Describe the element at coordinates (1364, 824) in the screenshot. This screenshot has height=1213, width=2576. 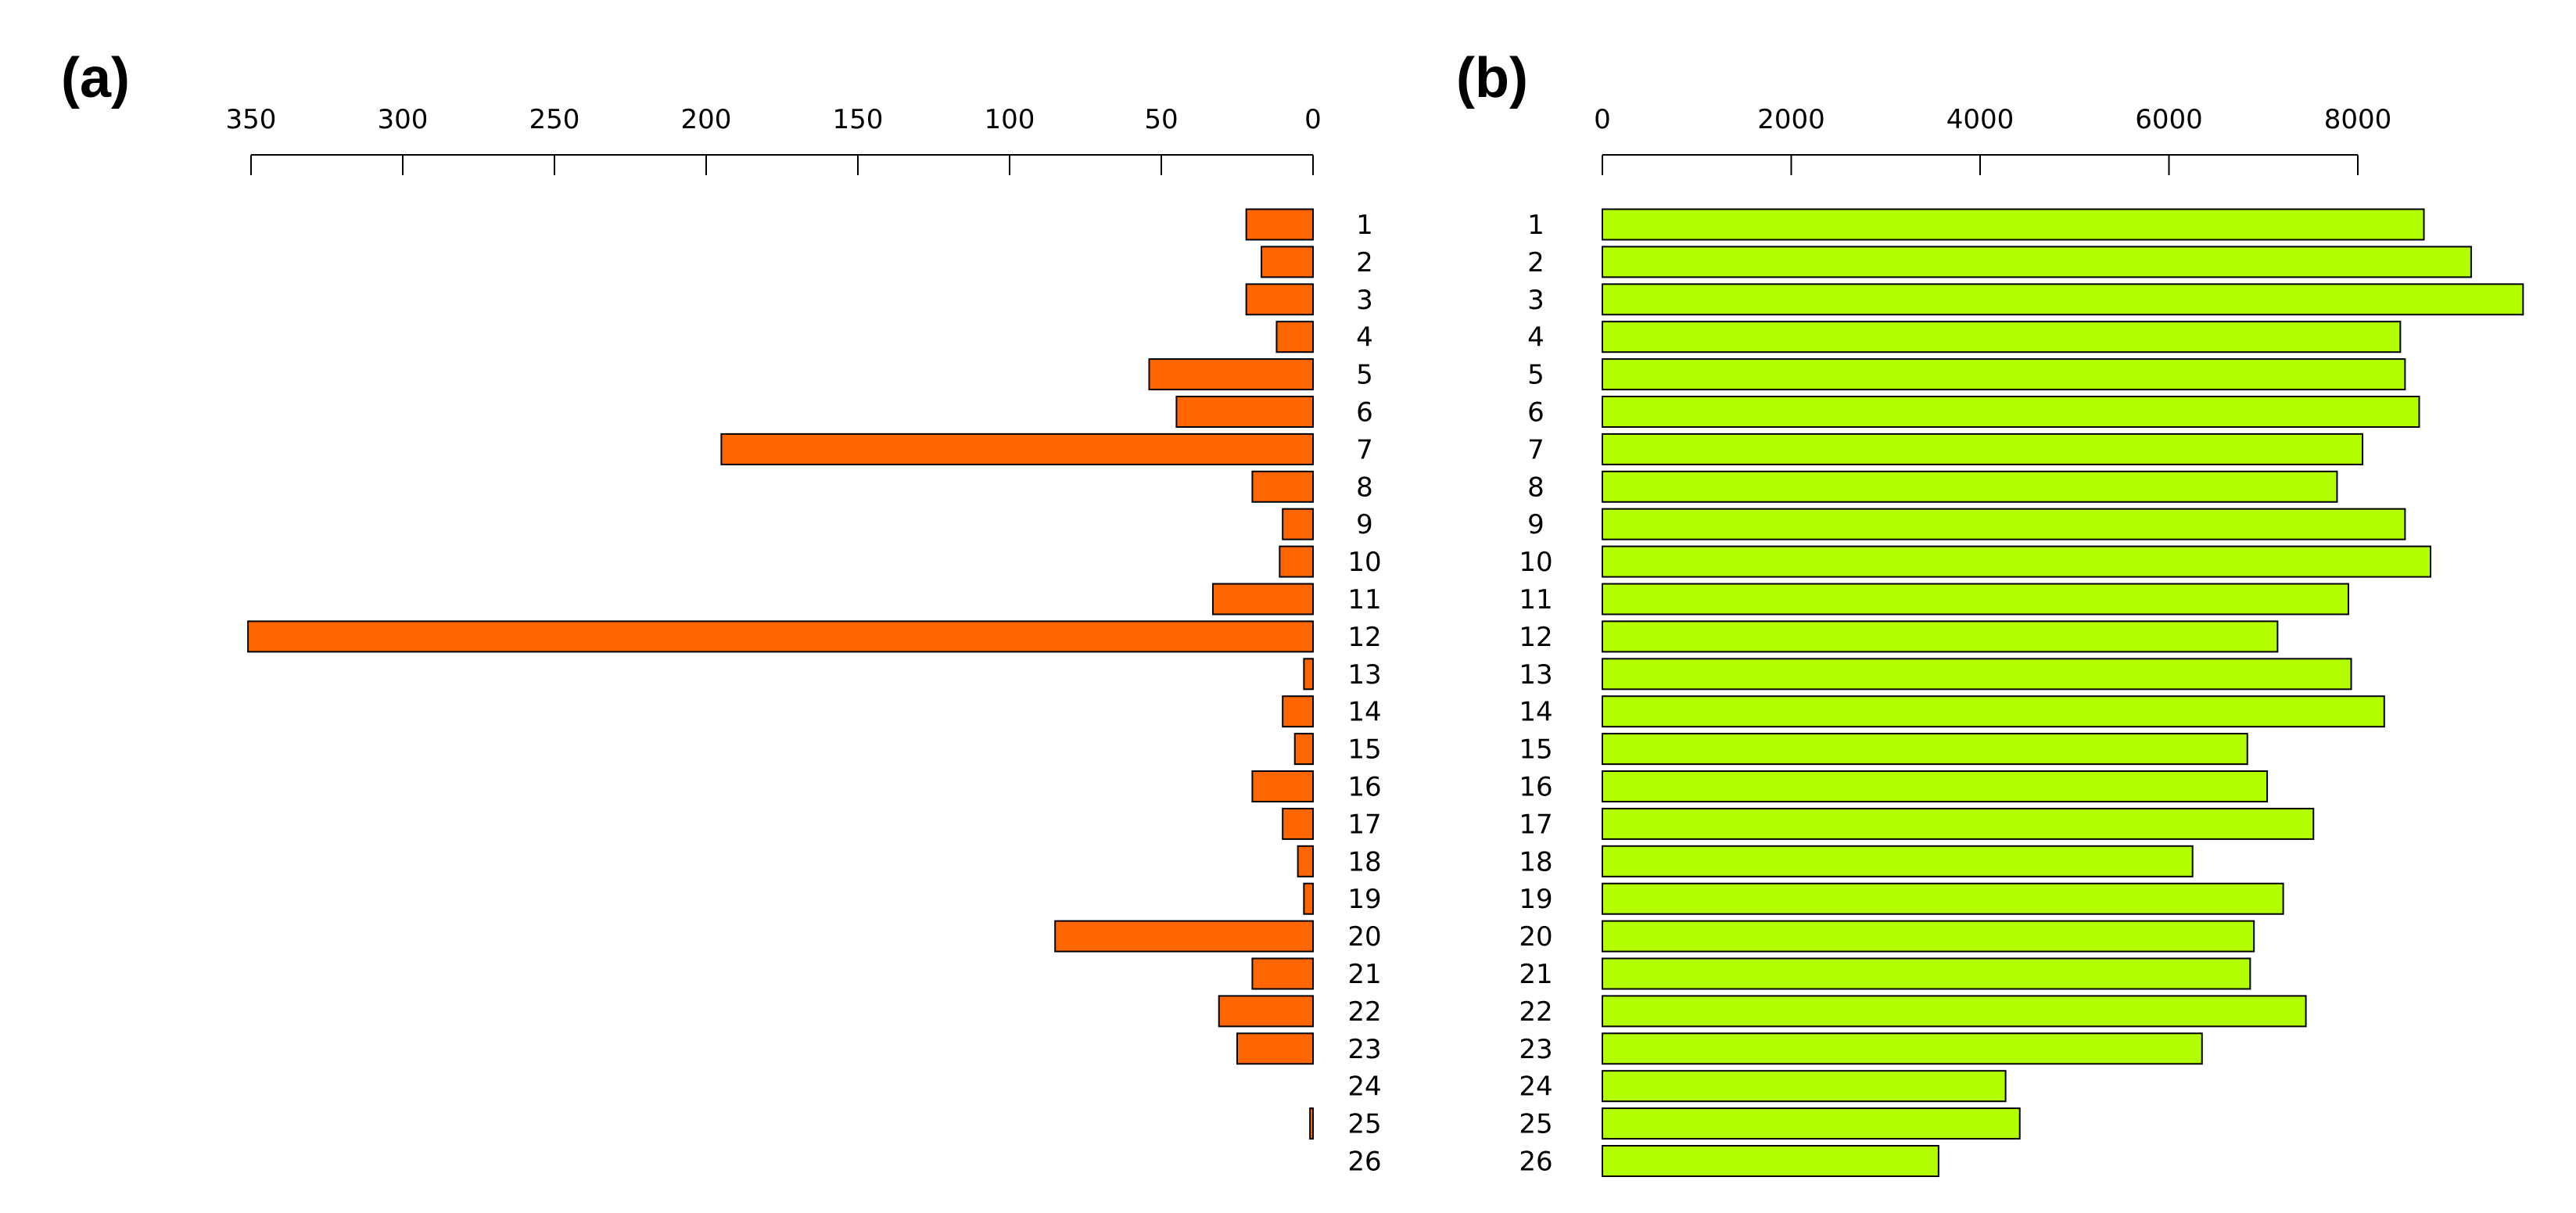
I see `panel-a-category-label: 17` at that location.